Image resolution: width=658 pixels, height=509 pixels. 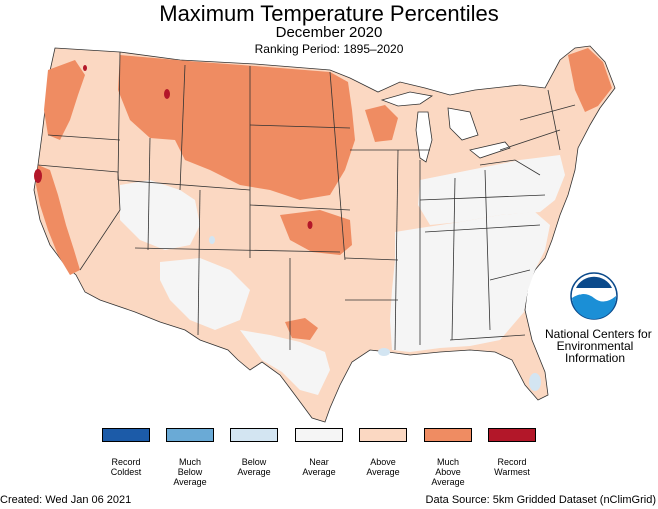 What do you see at coordinates (236, 127) in the screenshot?
I see `northern-plains-much-above` at bounding box center [236, 127].